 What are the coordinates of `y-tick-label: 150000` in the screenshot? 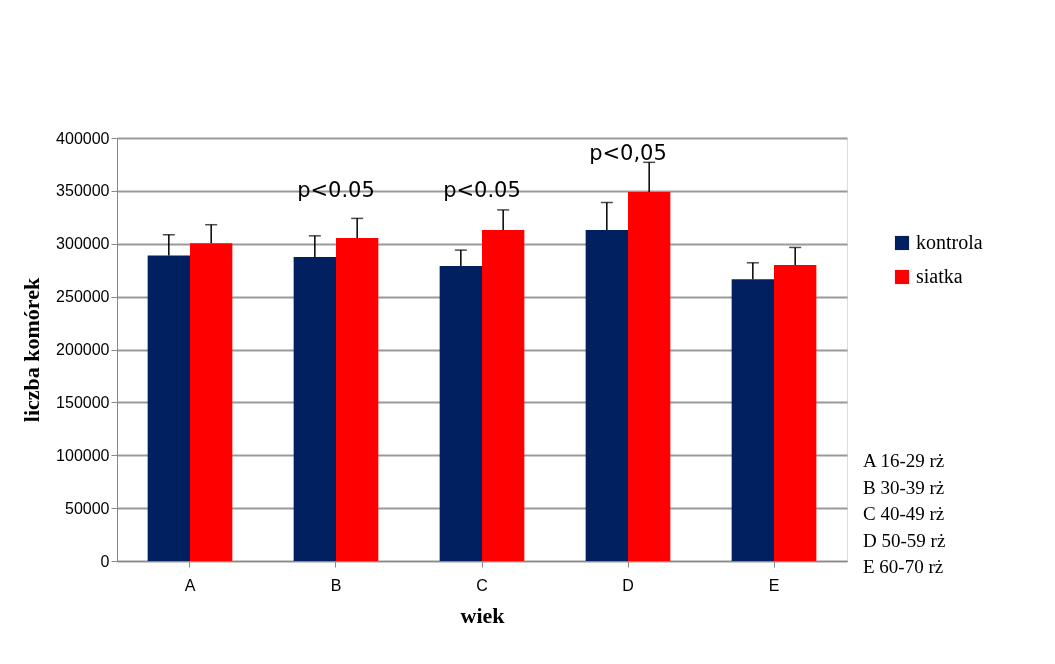 It's located at (83, 402).